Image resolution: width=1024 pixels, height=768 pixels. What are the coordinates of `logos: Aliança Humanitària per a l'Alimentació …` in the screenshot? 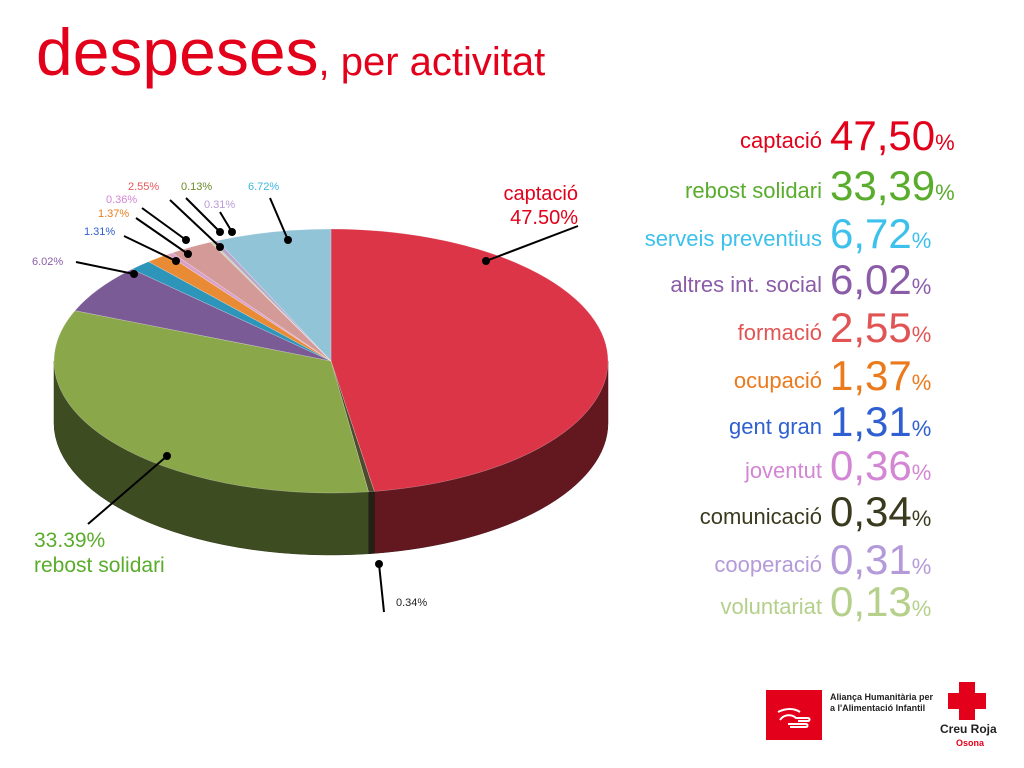 It's located at (881, 718).